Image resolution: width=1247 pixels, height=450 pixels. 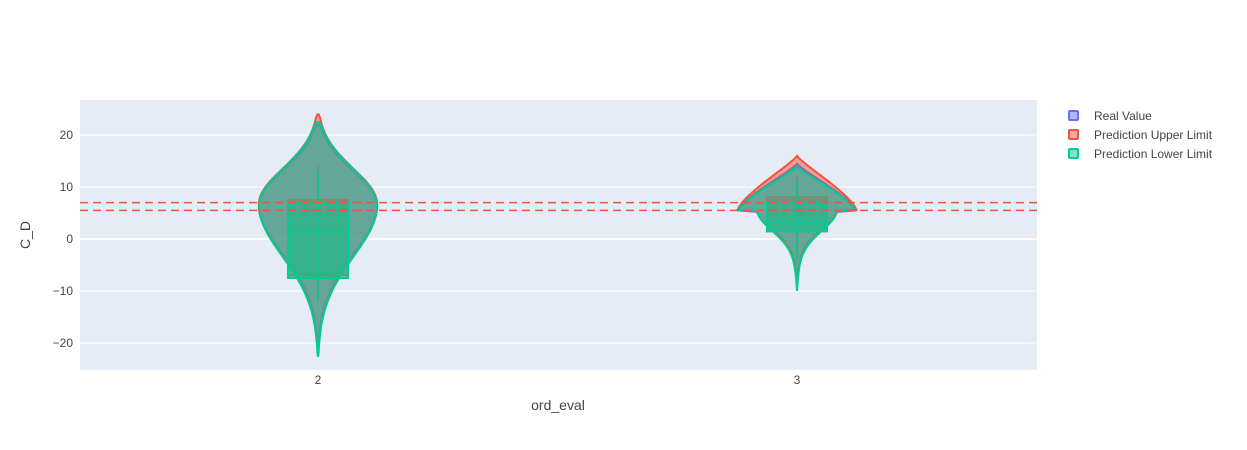 What do you see at coordinates (558, 206) in the screenshot?
I see `reference-lines` at bounding box center [558, 206].